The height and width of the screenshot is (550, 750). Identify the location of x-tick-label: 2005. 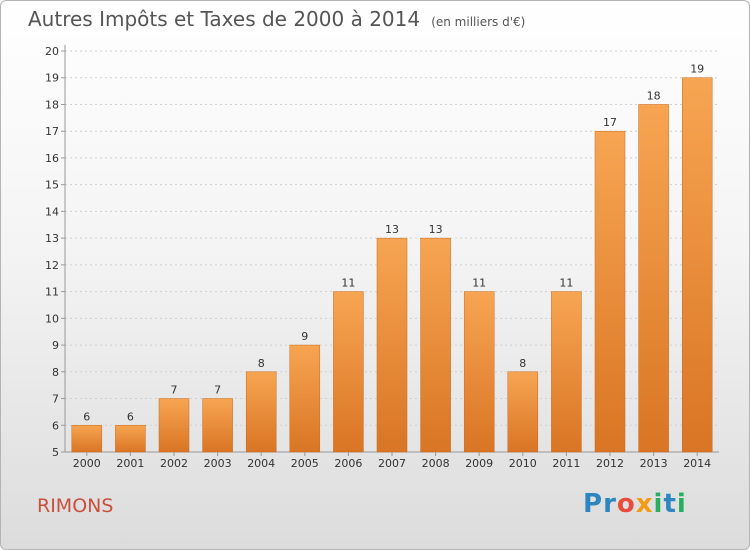
(305, 463).